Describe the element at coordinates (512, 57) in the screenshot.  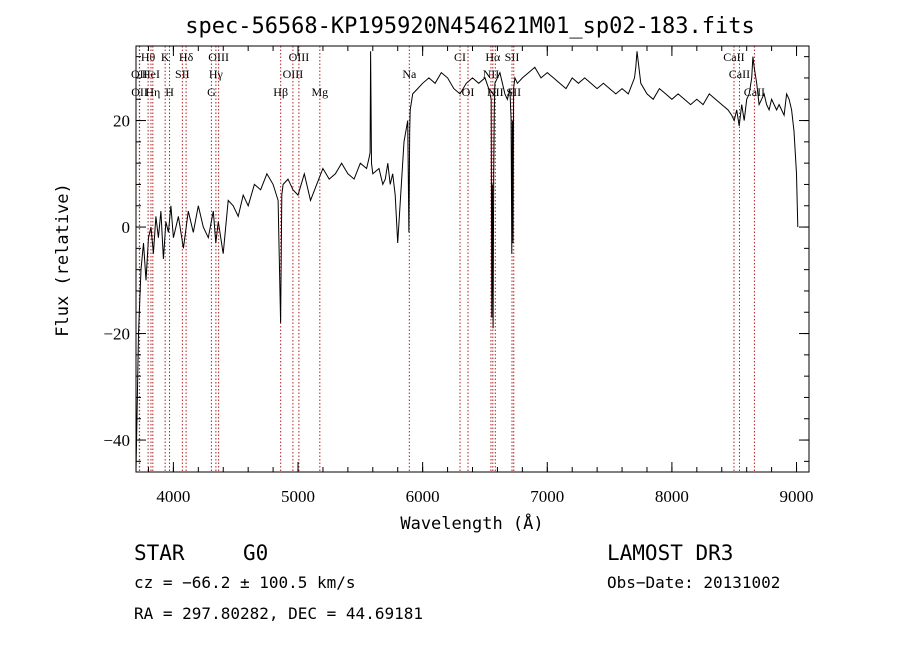
I see `line-label-22: SII` at that location.